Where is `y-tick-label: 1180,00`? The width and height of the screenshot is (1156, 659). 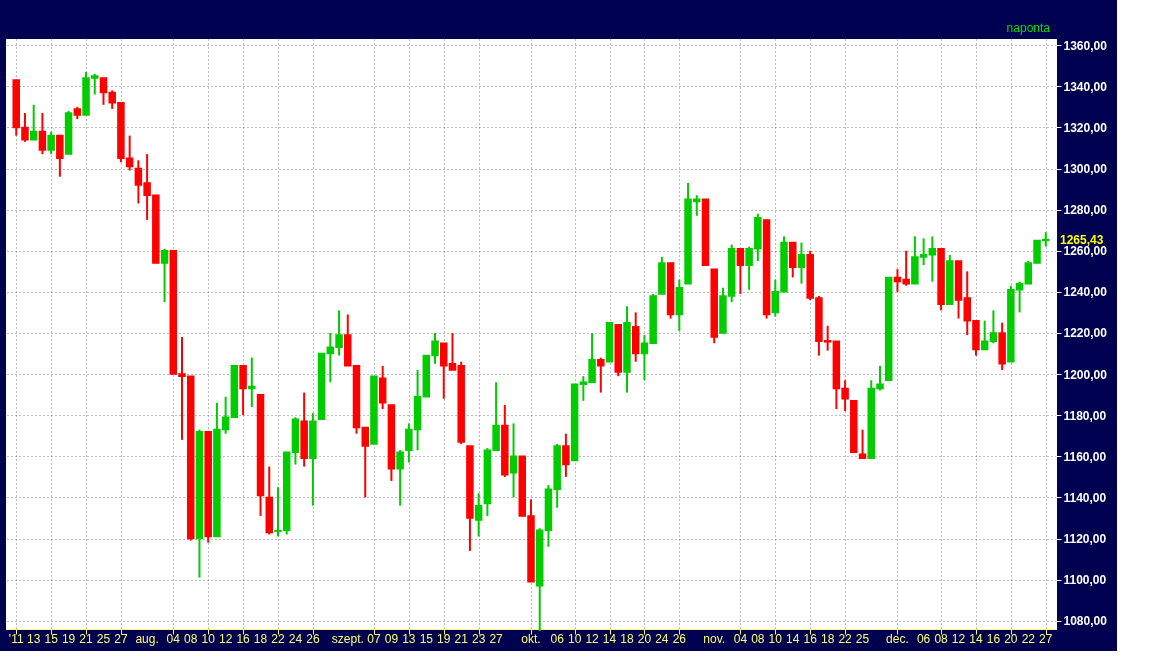
y-tick-label: 1180,00 is located at coordinates (1085, 415).